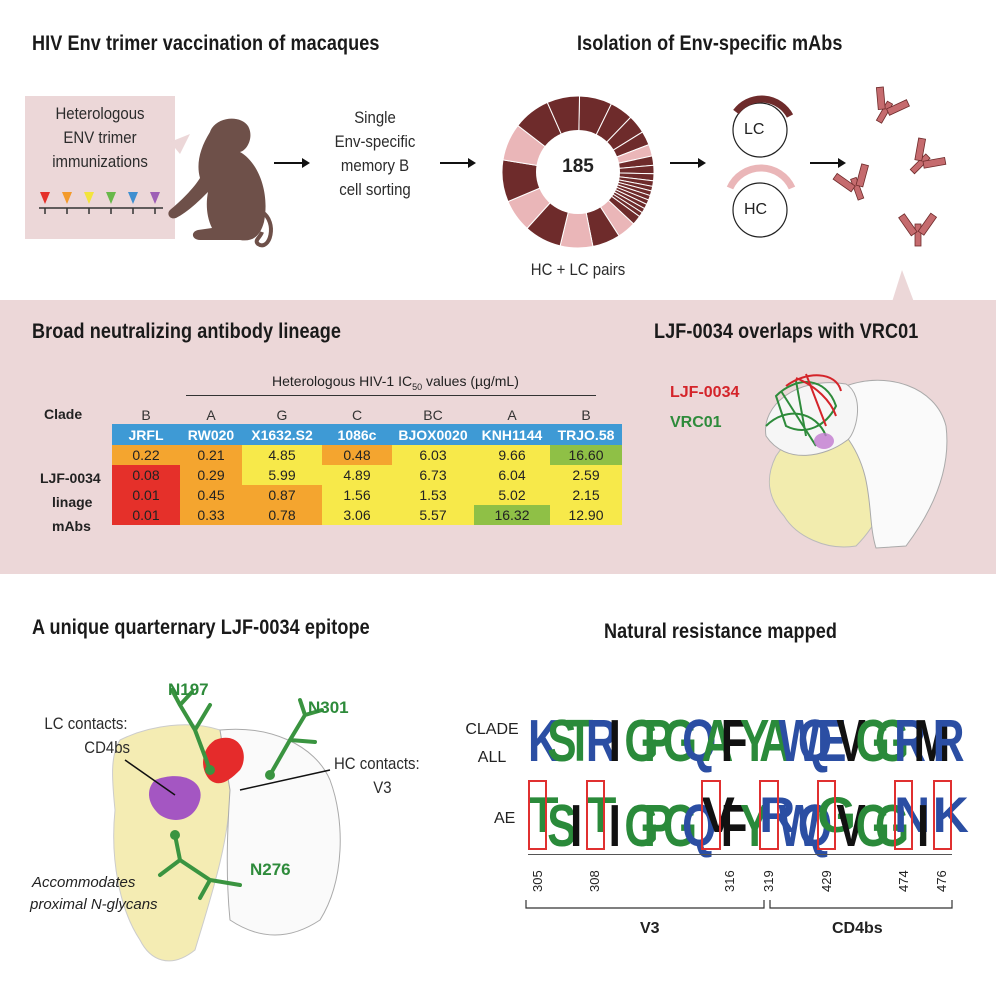  What do you see at coordinates (740, 854) in the screenshot?
I see `logo-baseline` at bounding box center [740, 854].